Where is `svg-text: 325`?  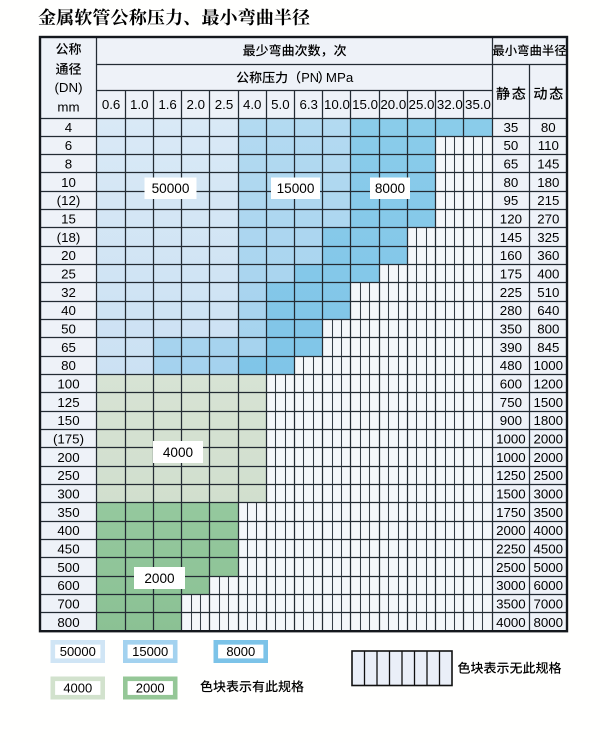
svg-text: 325 is located at coordinates (548, 237).